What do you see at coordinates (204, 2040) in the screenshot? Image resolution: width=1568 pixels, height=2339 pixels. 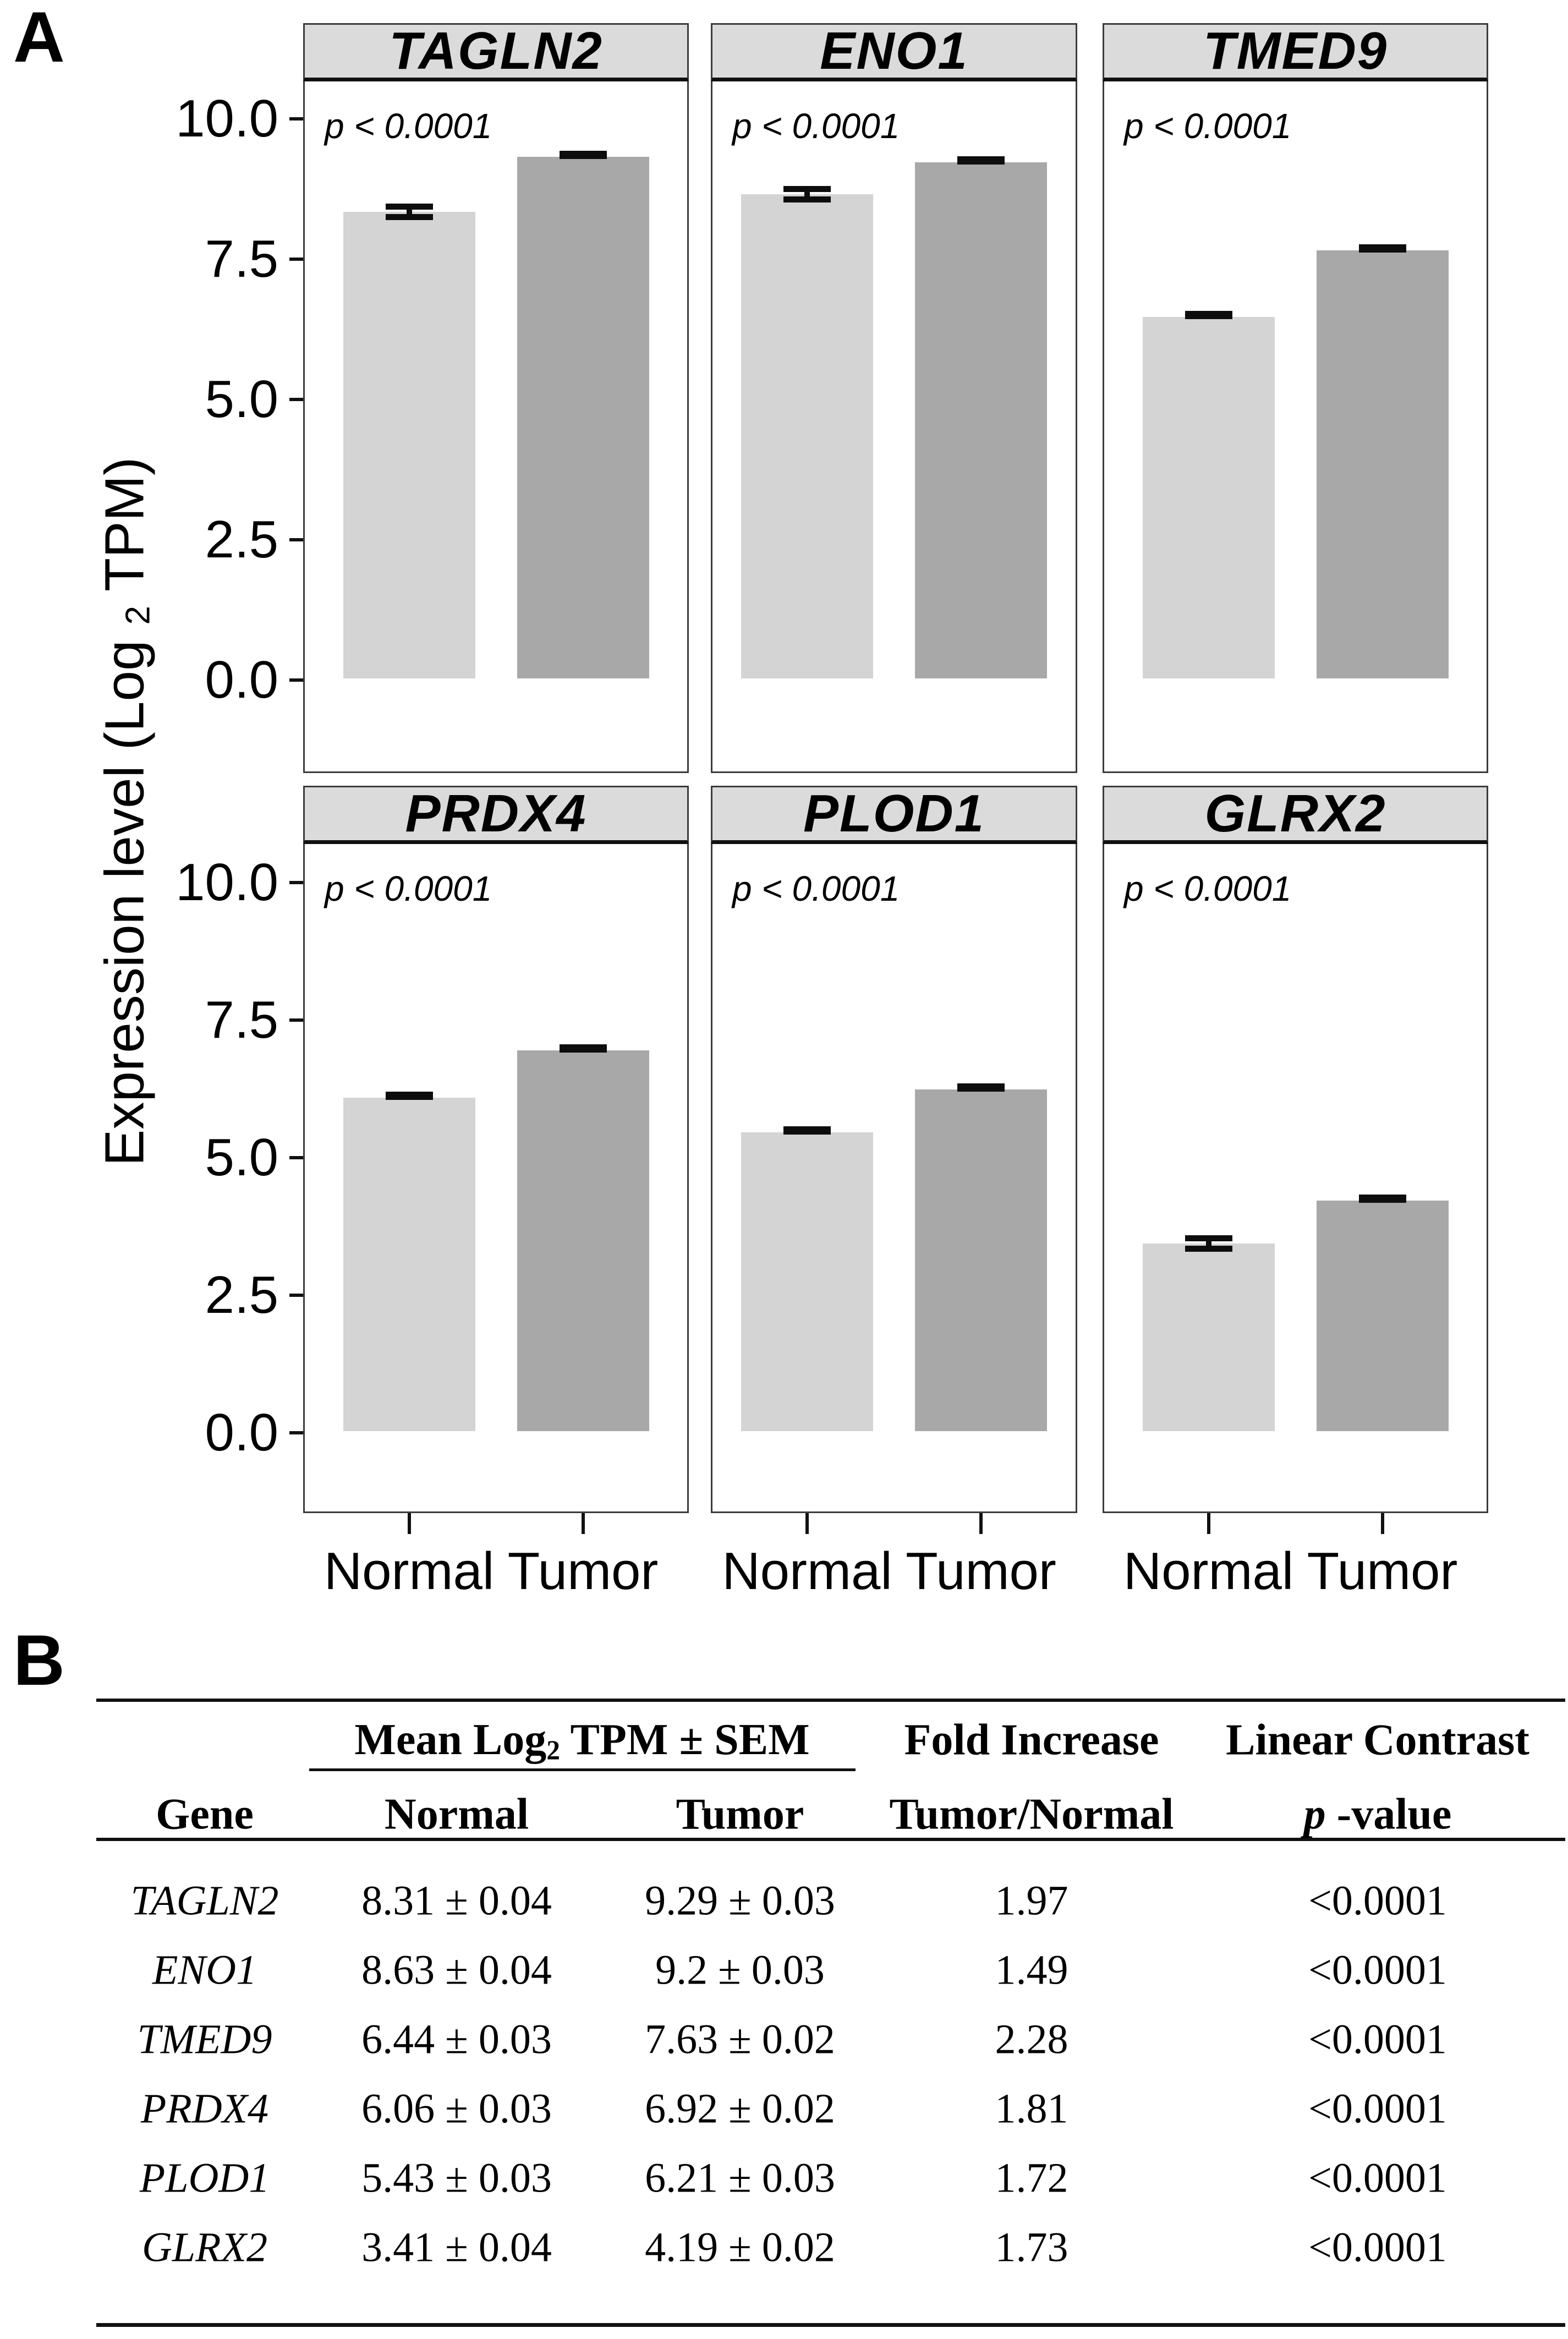 I see `table-cell-gene-TMED9: TMED9` at bounding box center [204, 2040].